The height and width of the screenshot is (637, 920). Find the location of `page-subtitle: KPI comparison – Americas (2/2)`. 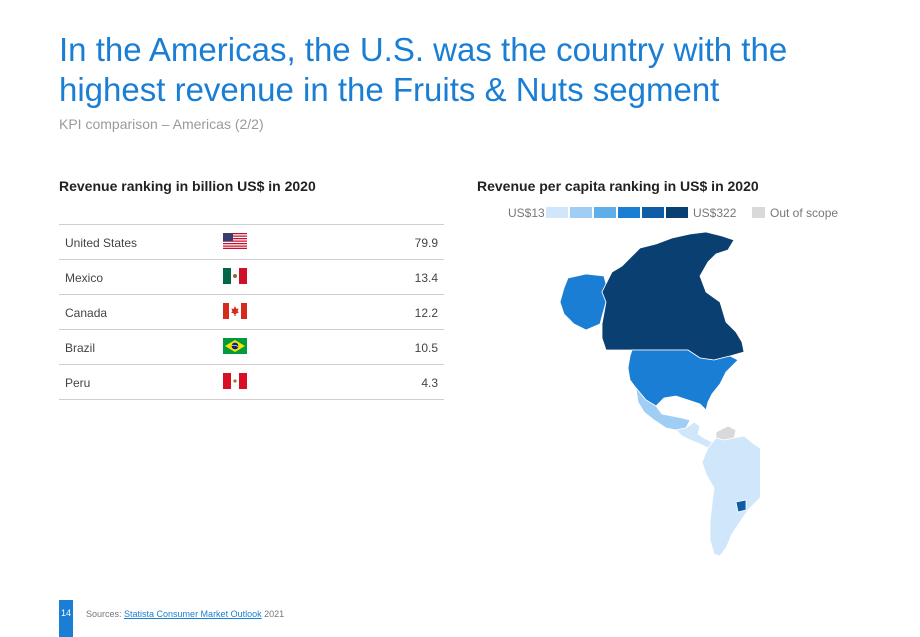

page-subtitle: KPI comparison – Americas (2/2) is located at coordinates (161, 124).